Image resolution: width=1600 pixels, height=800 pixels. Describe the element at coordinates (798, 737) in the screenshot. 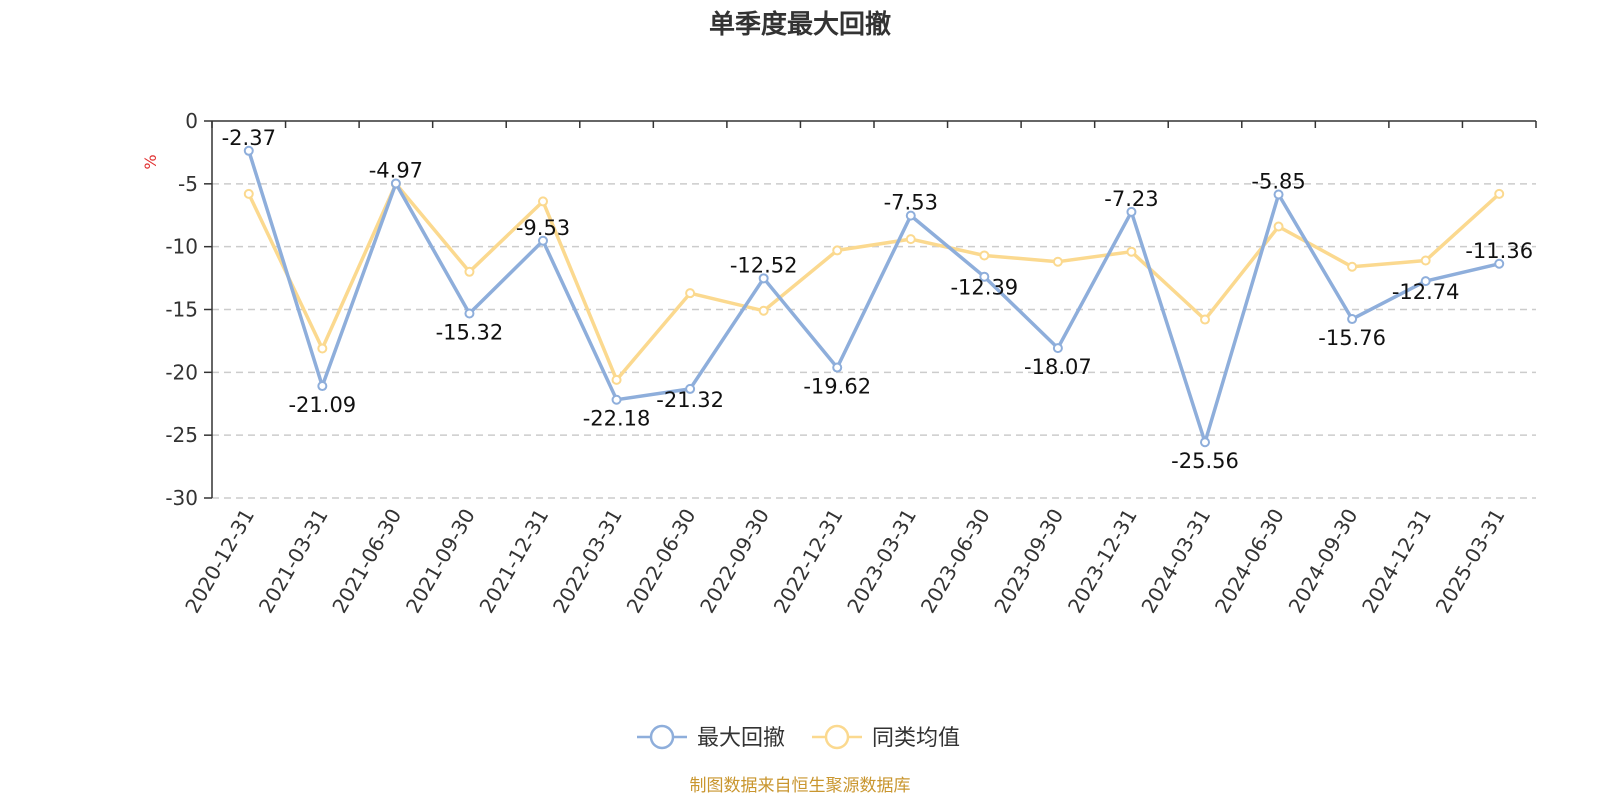

I see `legend: 最大回撤 同类均值` at that location.